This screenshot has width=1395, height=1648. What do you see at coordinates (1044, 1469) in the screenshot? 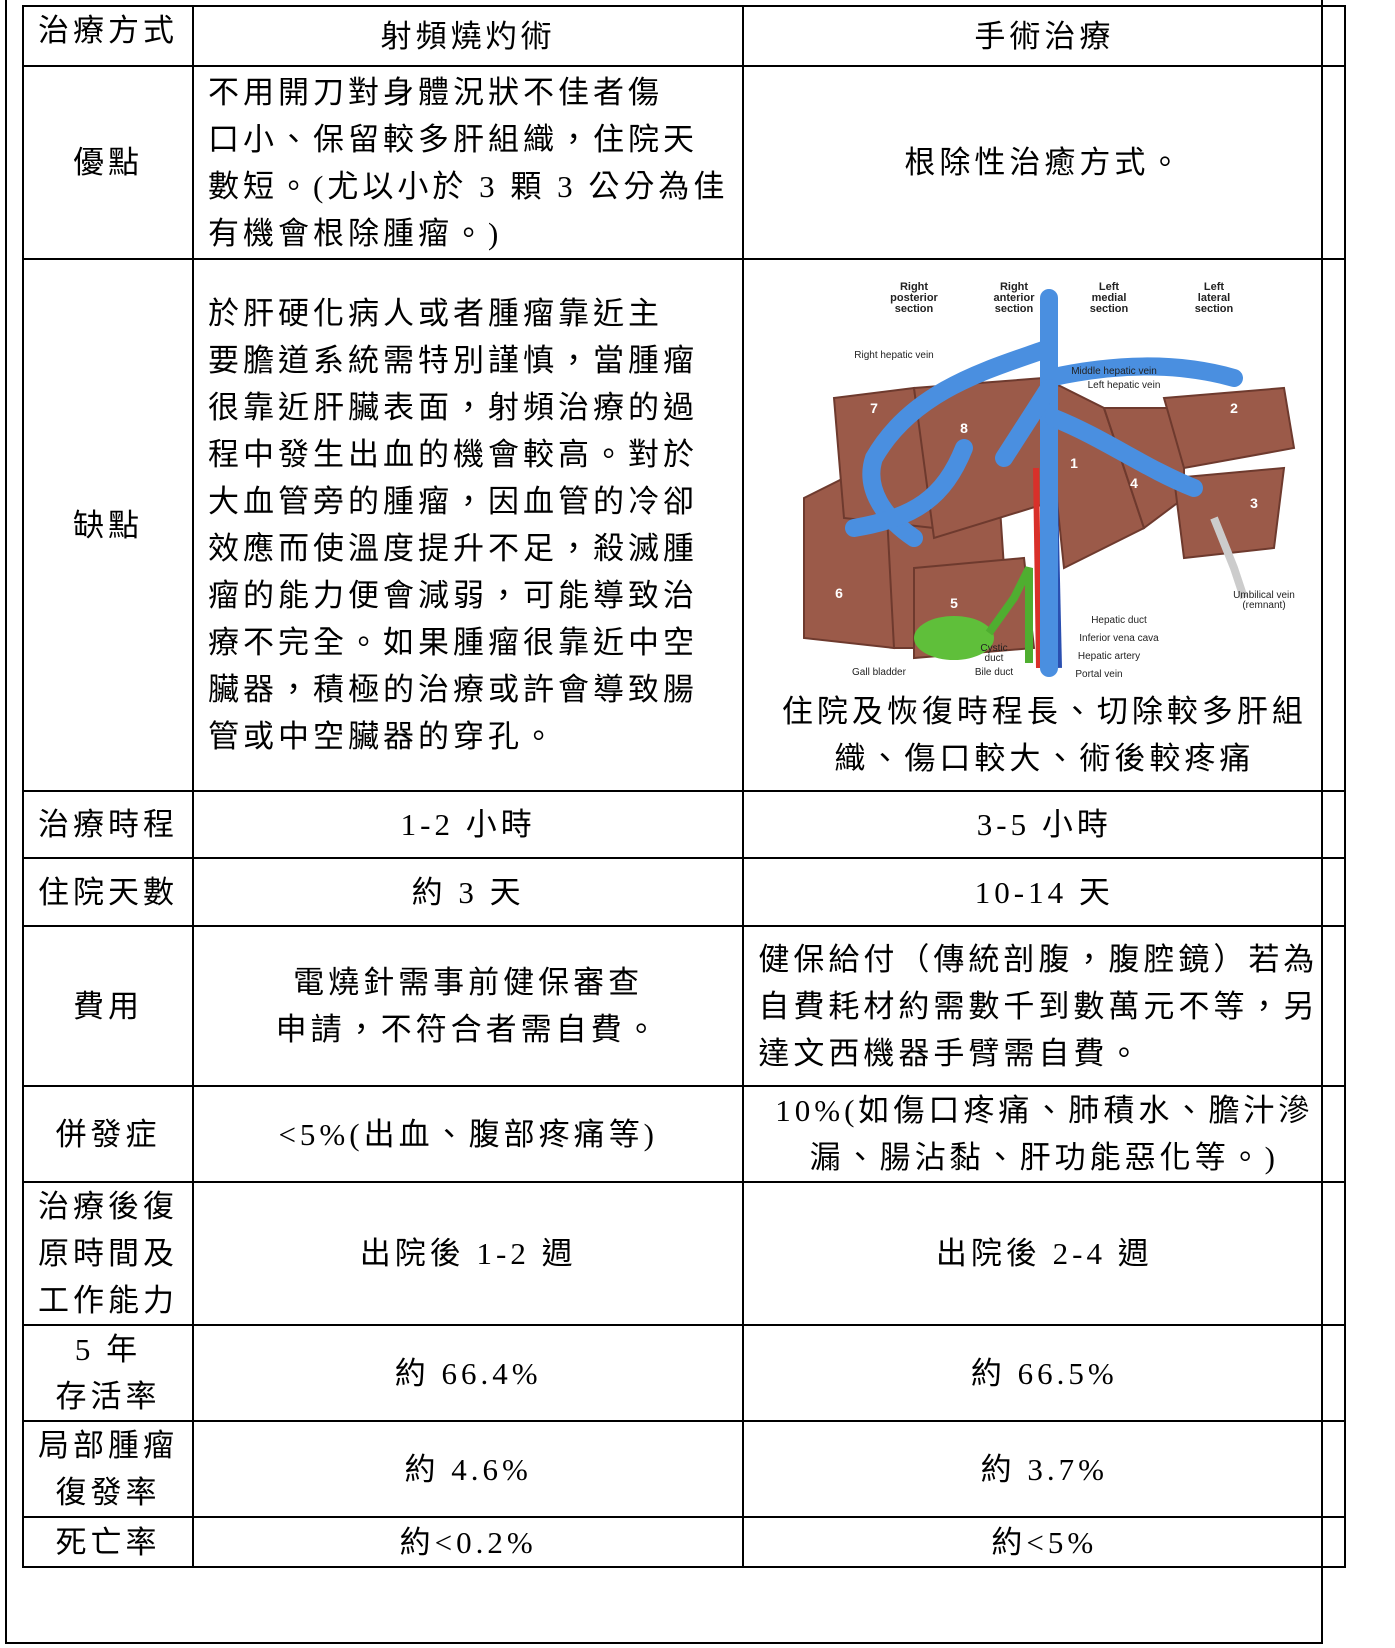
I see `cell: 約 3.7%` at bounding box center [1044, 1469].